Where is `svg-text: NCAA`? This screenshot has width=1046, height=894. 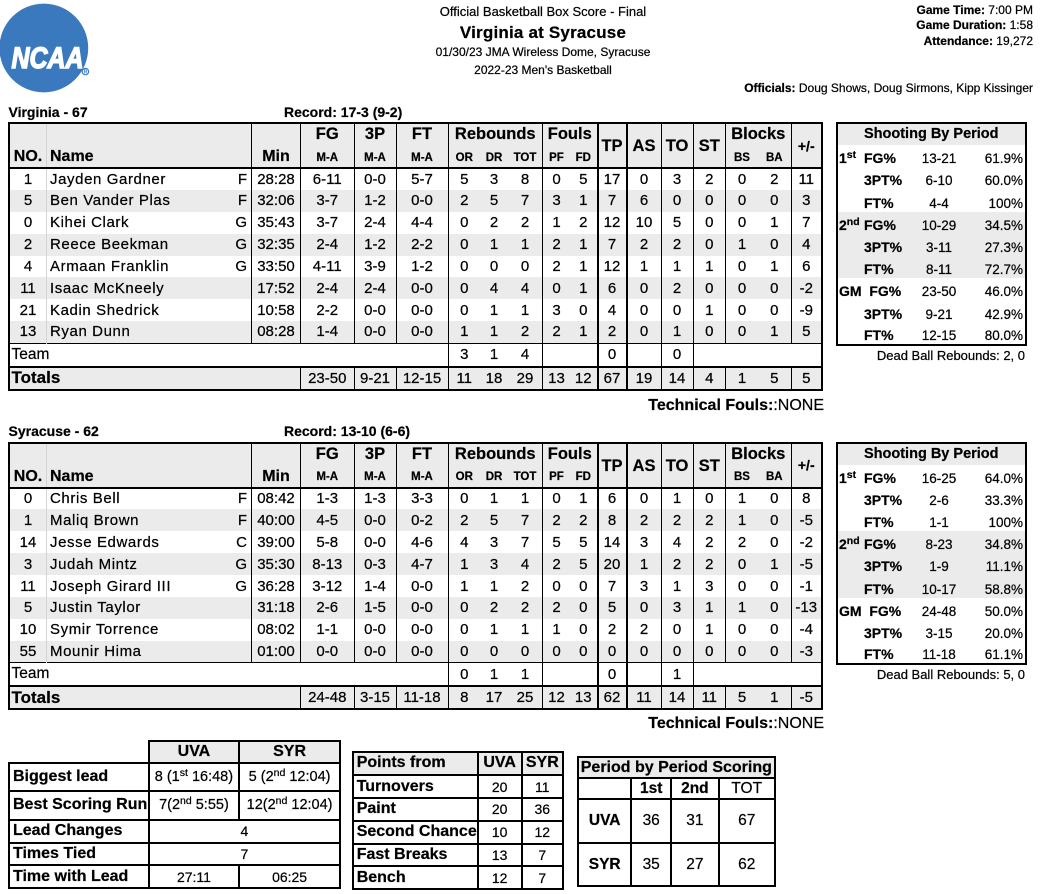
svg-text: NCAA is located at coordinates (48, 58).